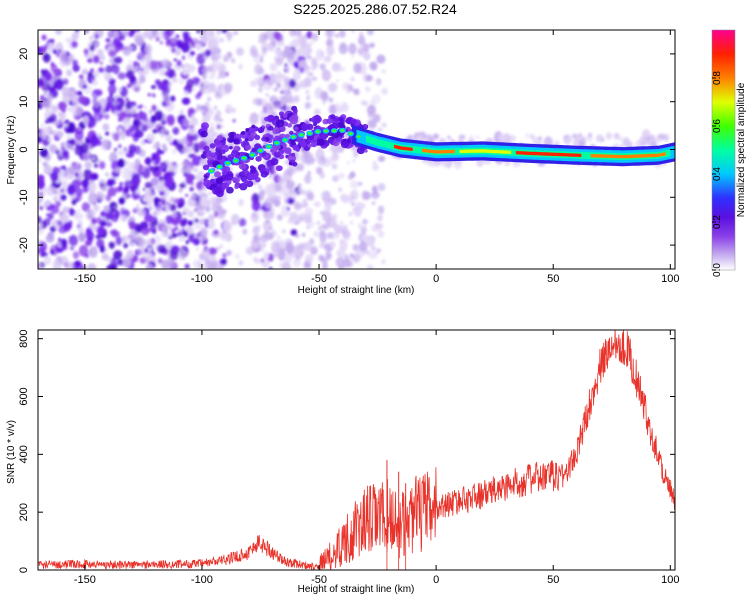  What do you see at coordinates (85, 580) in the screenshot?
I see `snr-x-tick-label: -150` at bounding box center [85, 580].